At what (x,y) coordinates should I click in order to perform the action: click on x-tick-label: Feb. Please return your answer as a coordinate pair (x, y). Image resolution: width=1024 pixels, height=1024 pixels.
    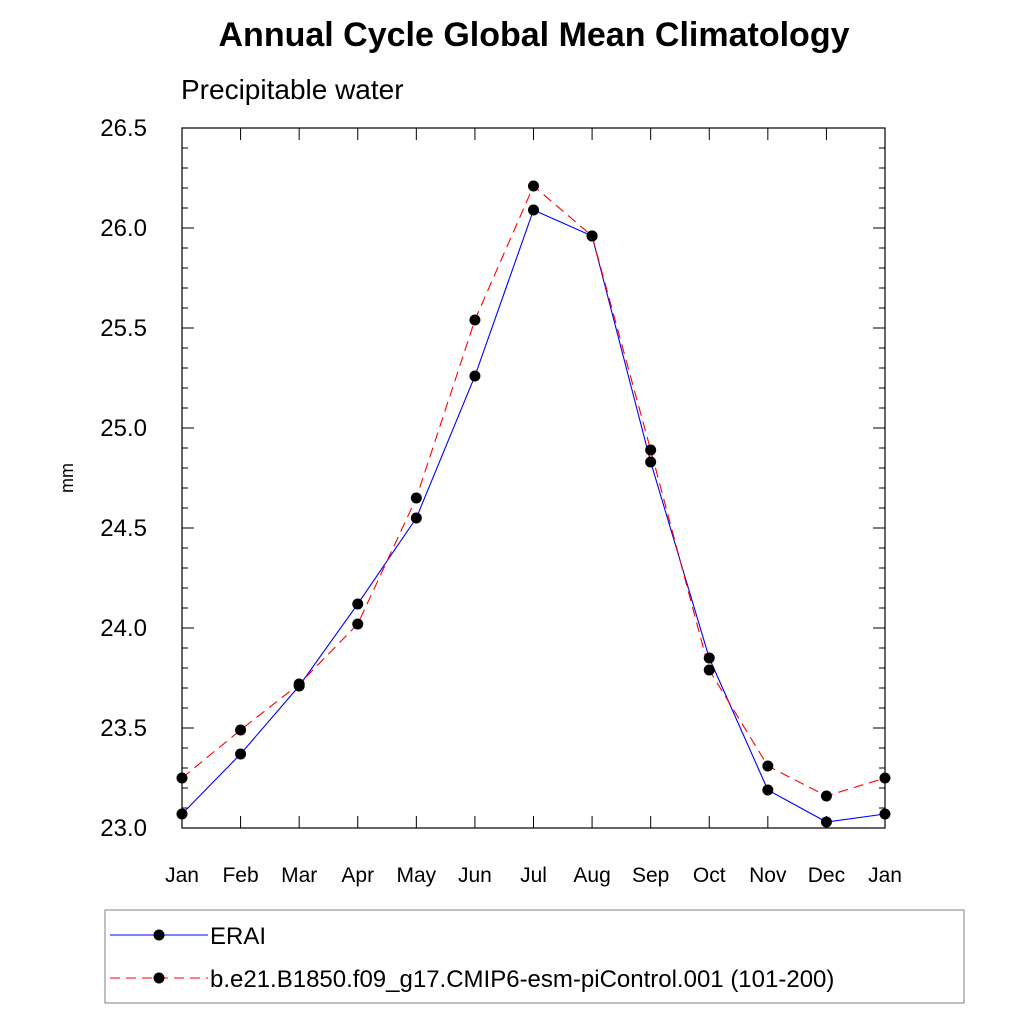
    Looking at the image, I should click on (240, 875).